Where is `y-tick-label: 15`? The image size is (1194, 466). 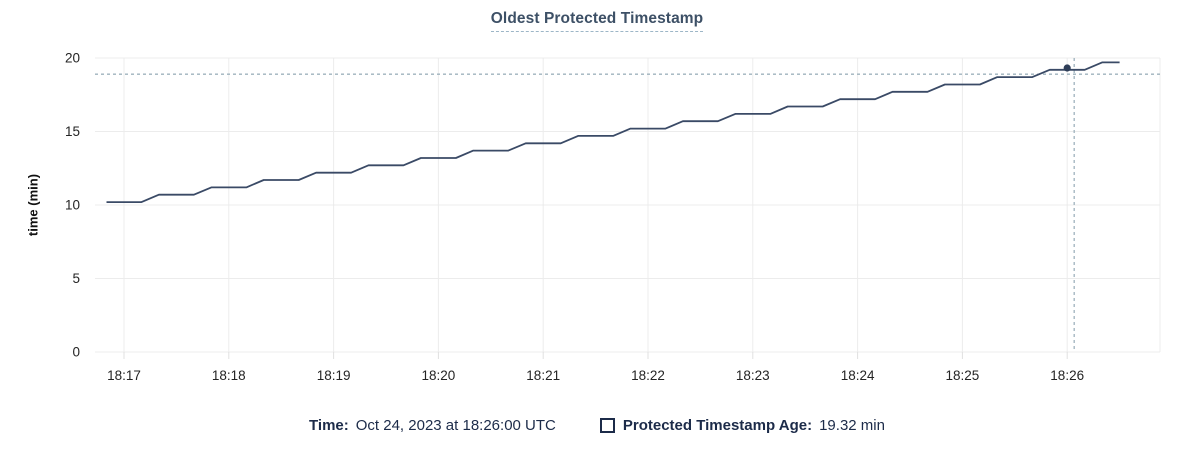 y-tick-label: 15 is located at coordinates (72, 131).